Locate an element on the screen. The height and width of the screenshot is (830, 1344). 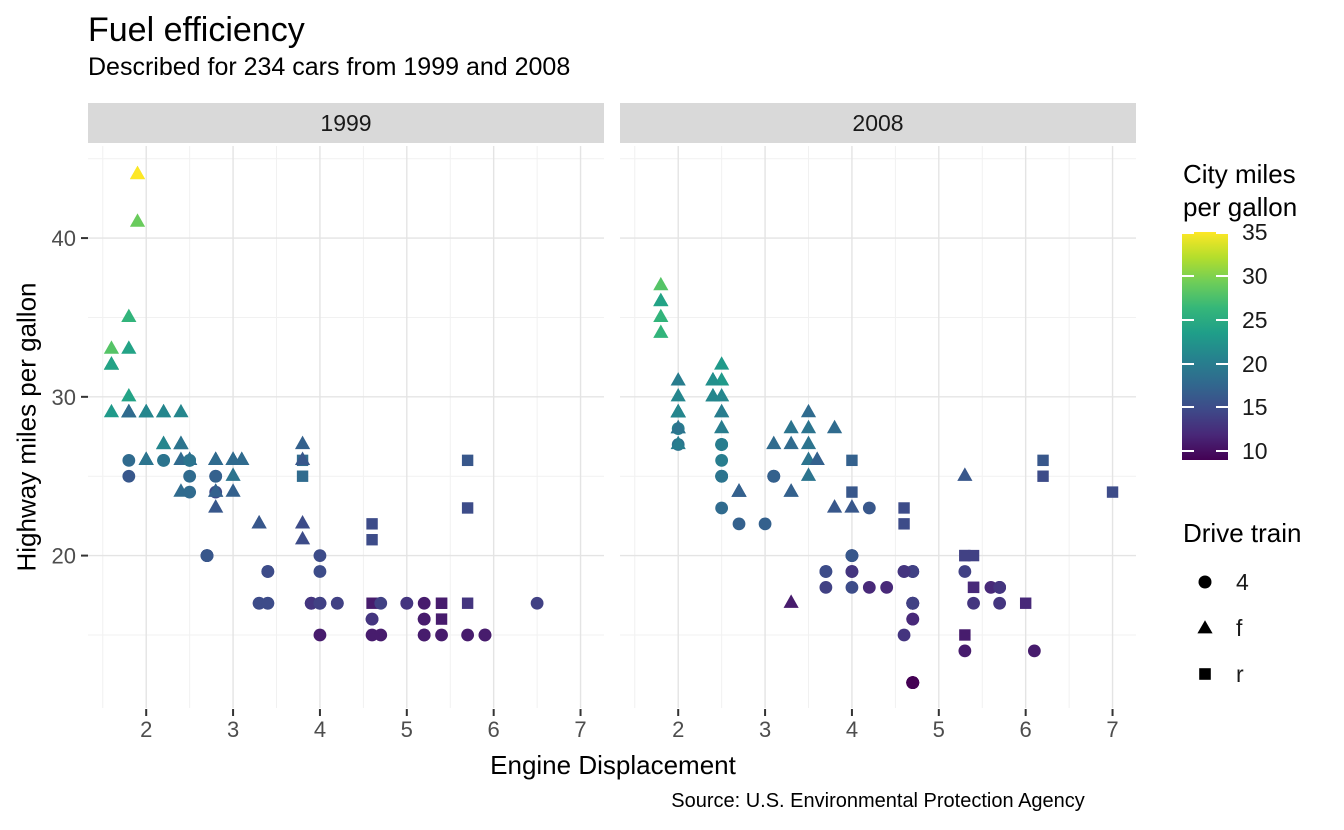
legend-item-label: 4 is located at coordinates (1242, 581).